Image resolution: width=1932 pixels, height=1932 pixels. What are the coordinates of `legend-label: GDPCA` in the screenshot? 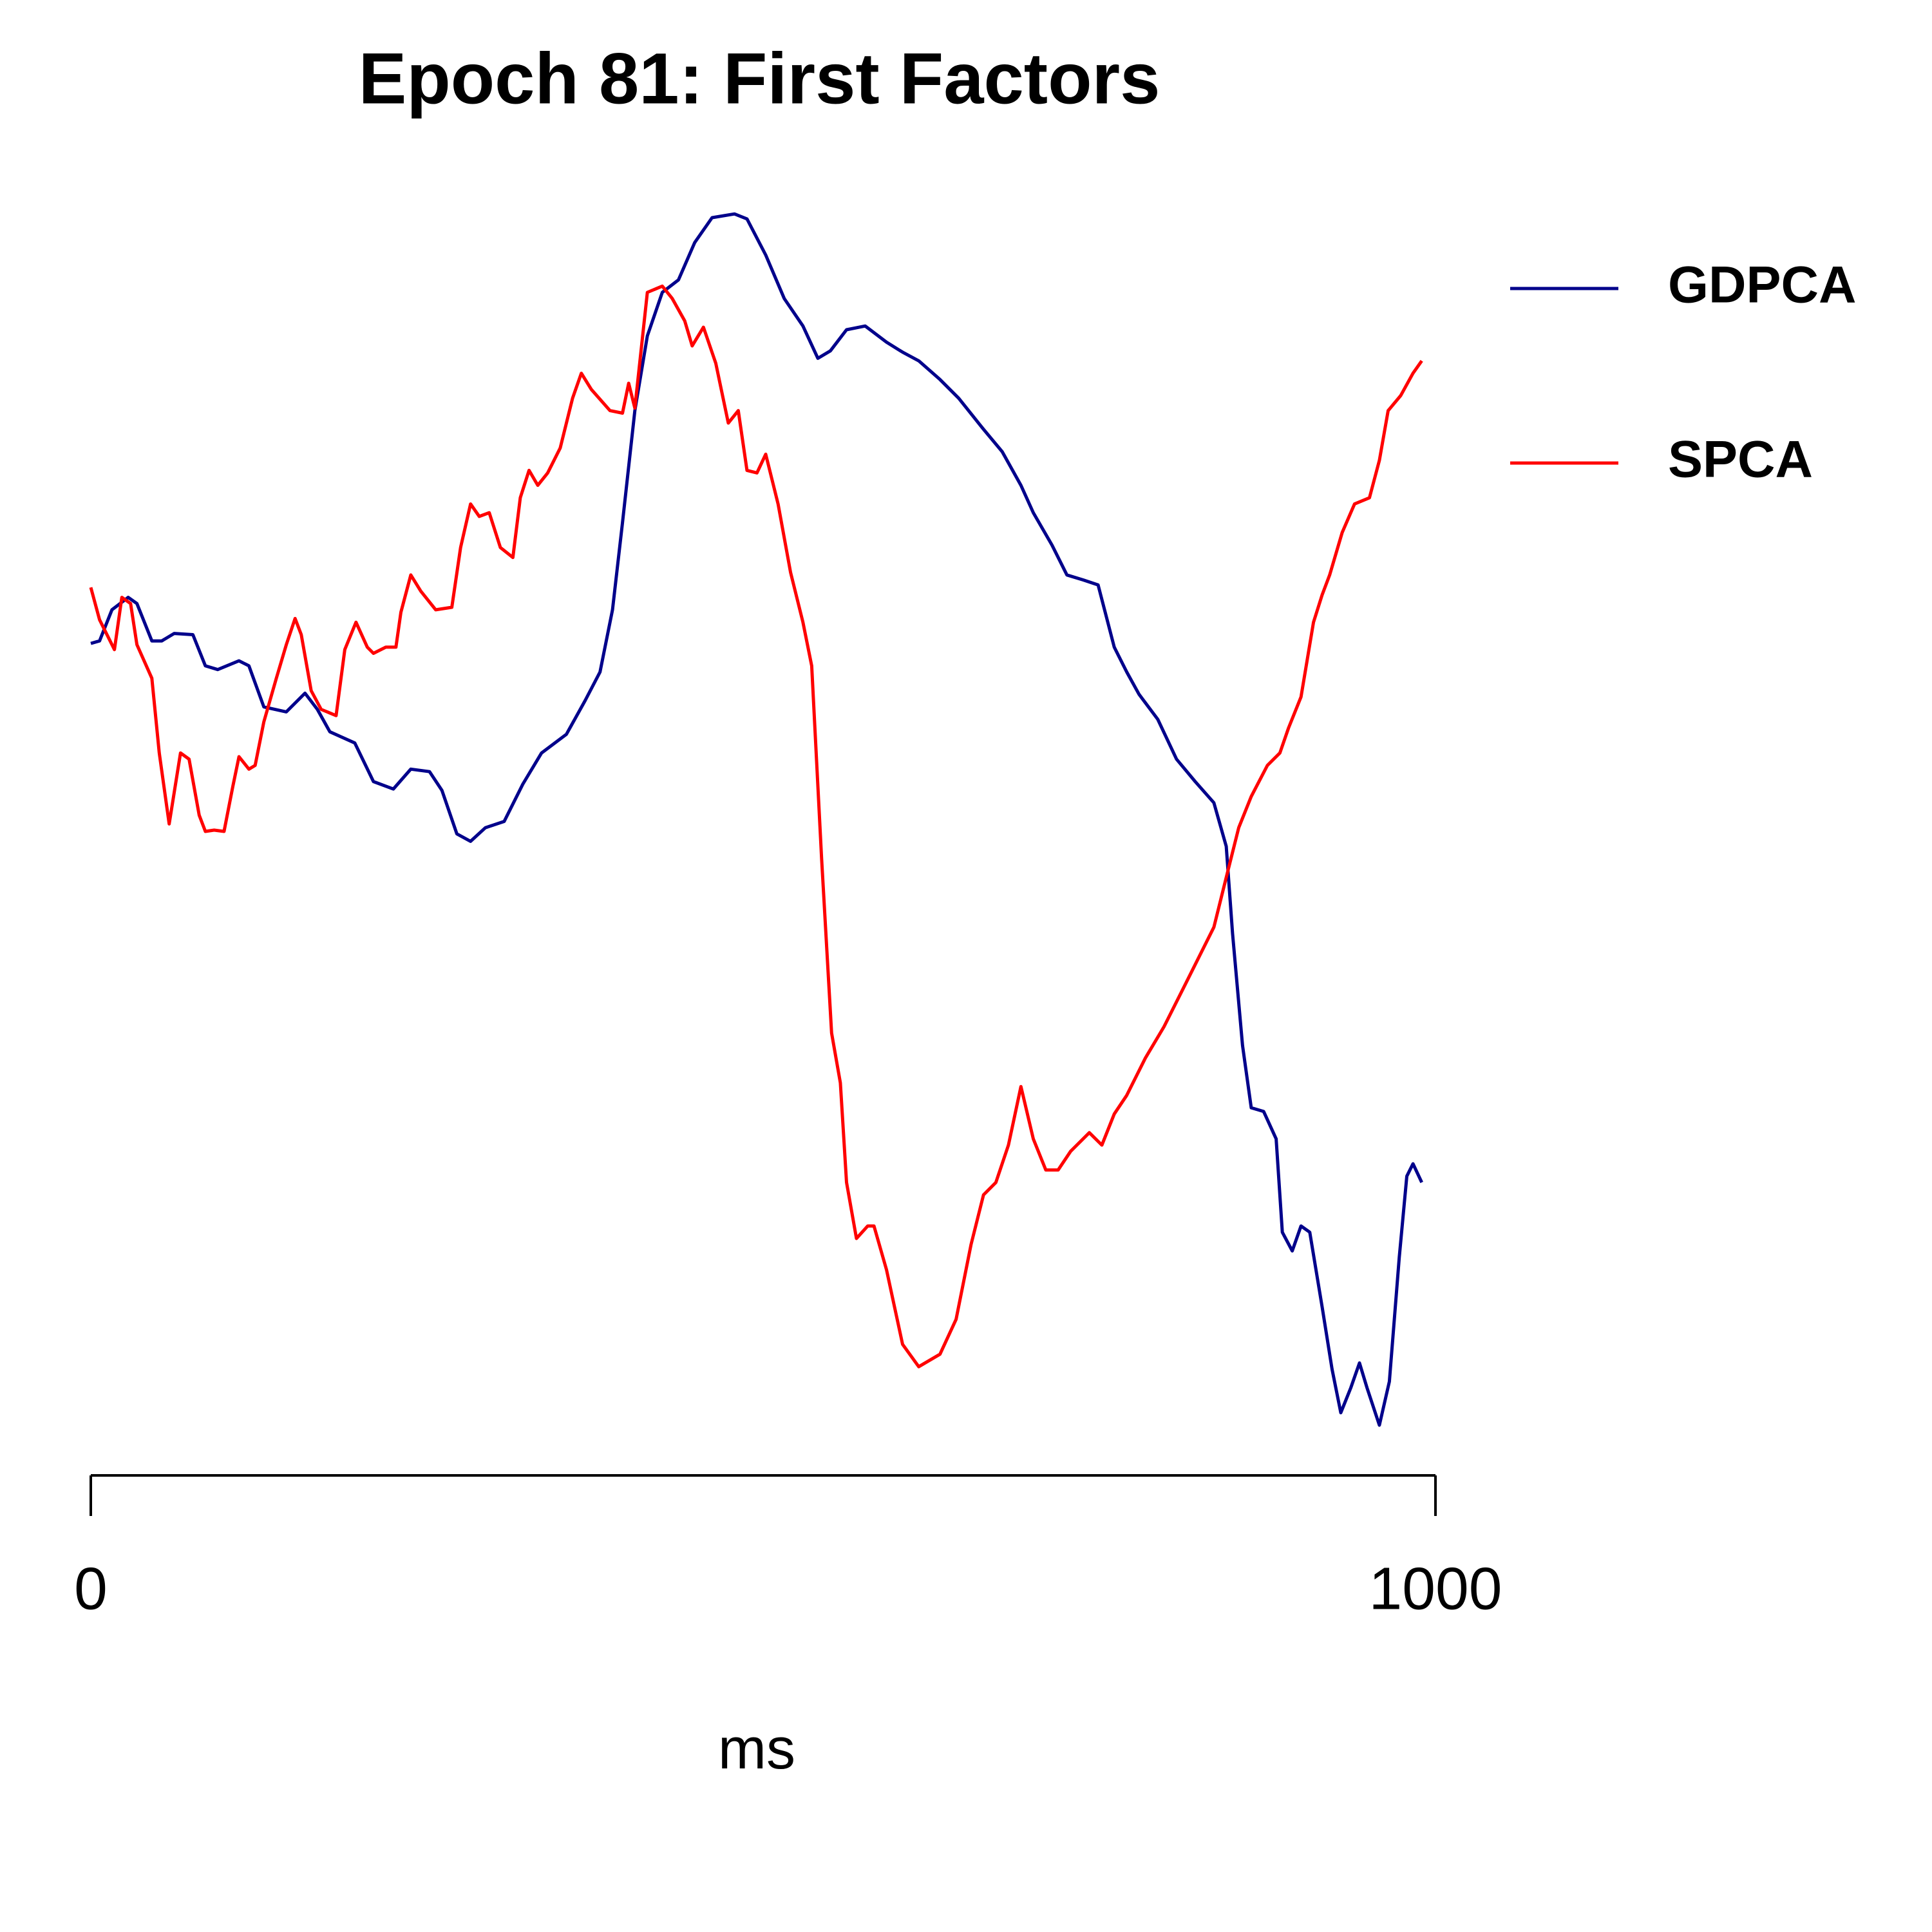 It's located at (1762, 285).